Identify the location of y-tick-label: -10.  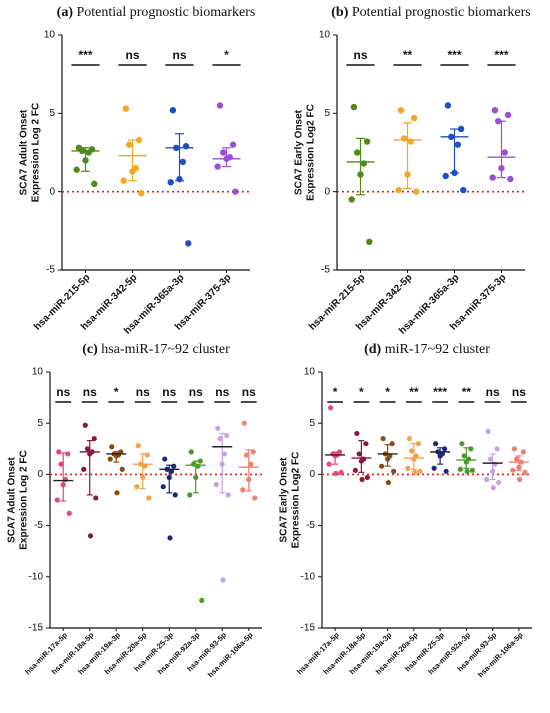
(36, 576).